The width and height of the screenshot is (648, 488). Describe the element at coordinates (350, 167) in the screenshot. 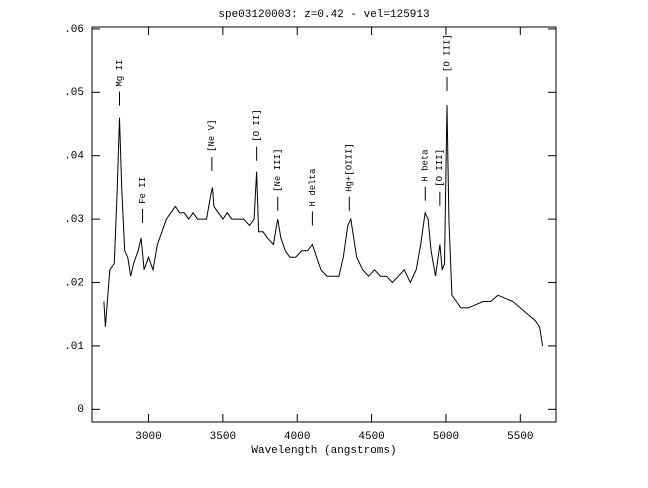

I see `annotation: Hg+[OIII]` at that location.